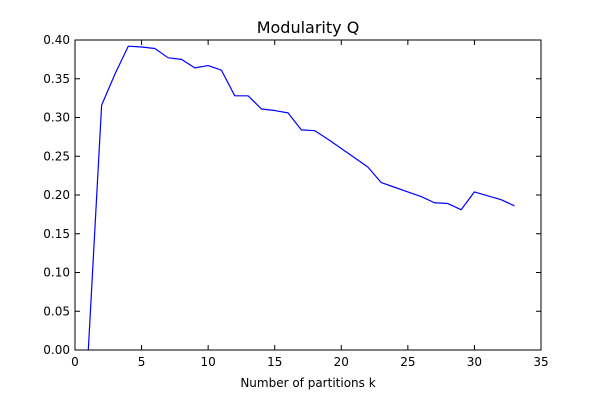  Describe the element at coordinates (56, 118) in the screenshot. I see `y-tick-label: 0.30` at that location.